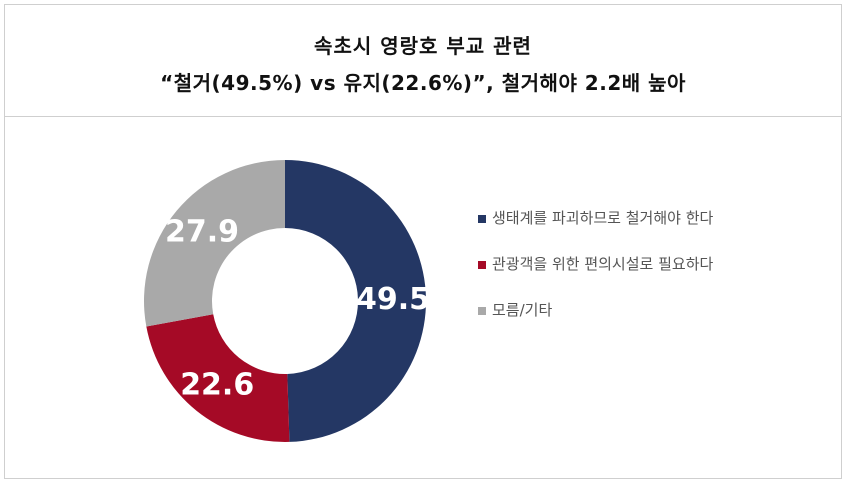 The width and height of the screenshot is (850, 487). Describe the element at coordinates (648, 310) in the screenshot. I see `legend-item-3: 모름/기타` at that location.